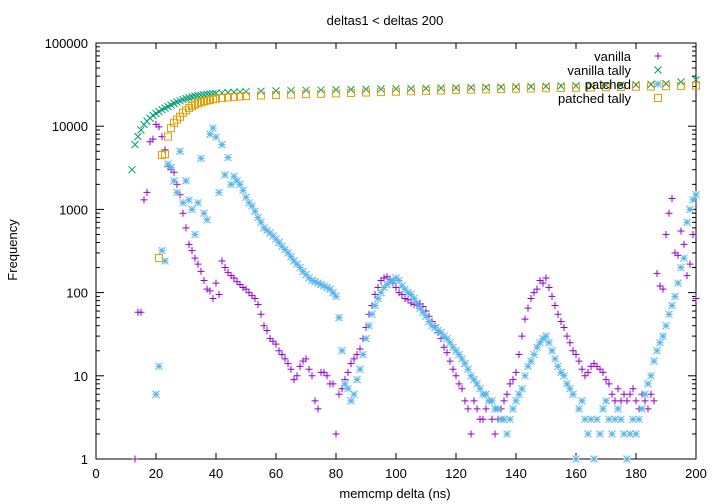  What do you see at coordinates (70, 126) in the screenshot?
I see `y-tick-label: 10000` at bounding box center [70, 126].